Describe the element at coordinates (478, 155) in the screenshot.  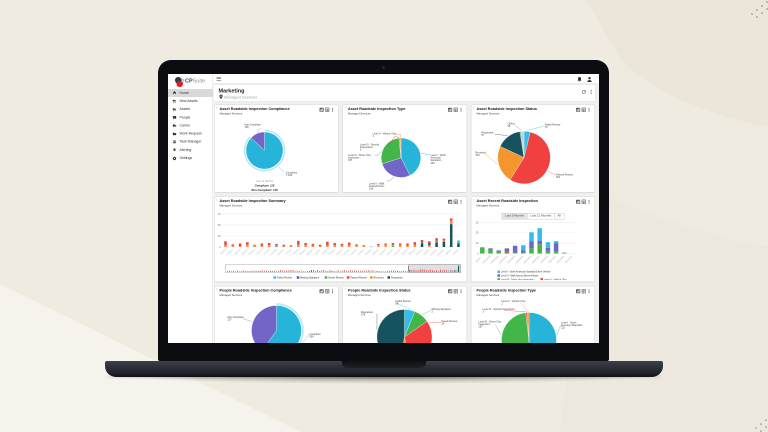
I see `svg-text: 344` at that location.